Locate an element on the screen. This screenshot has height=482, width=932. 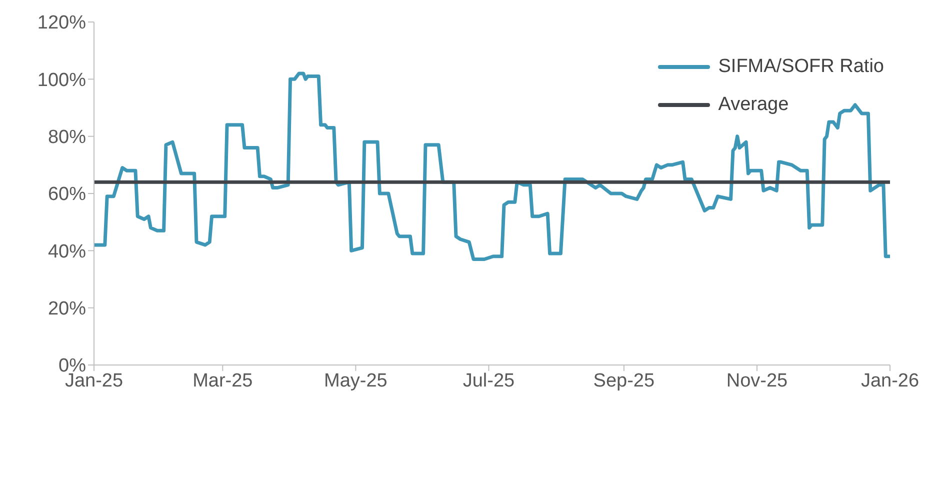
y-tick-label: 40% is located at coordinates (67, 251).